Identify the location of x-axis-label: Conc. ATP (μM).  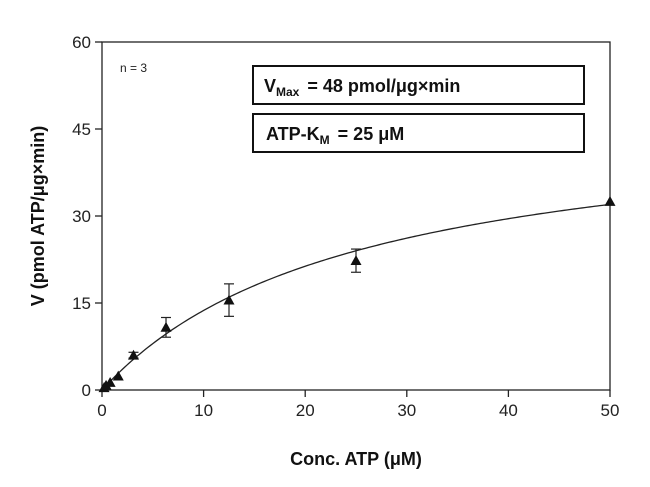
(356, 459).